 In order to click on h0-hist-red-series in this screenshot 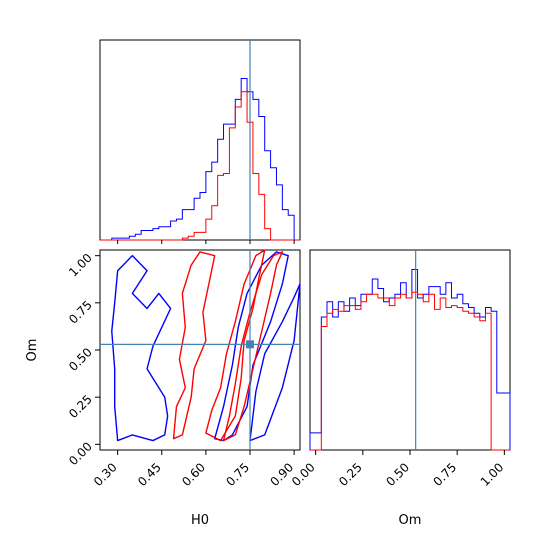, I will do `click(200, 166)`.